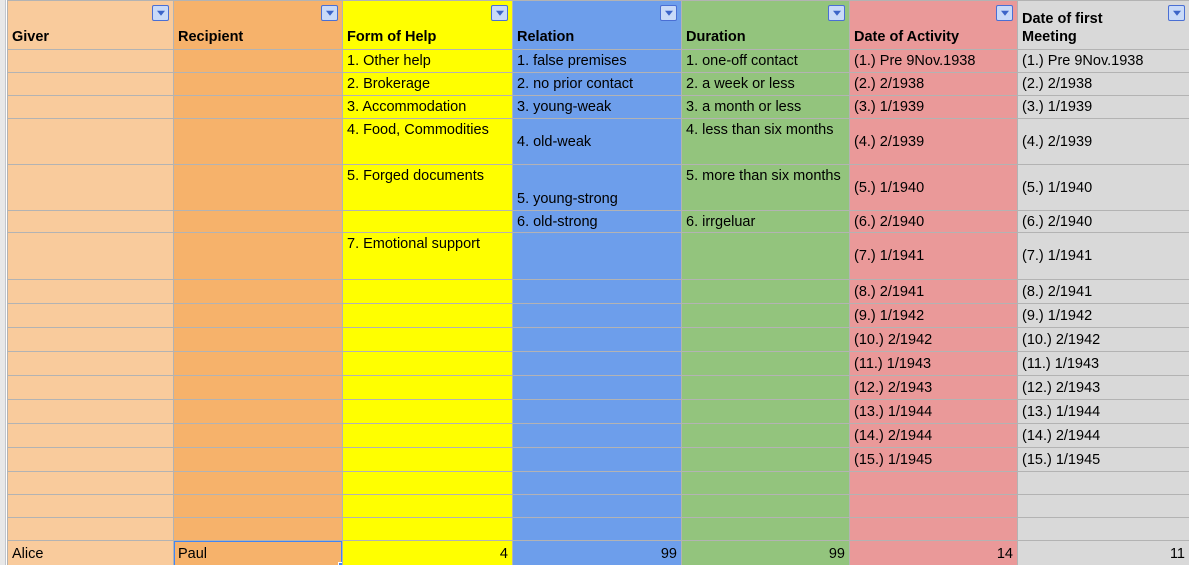 This screenshot has height=565, width=1189. What do you see at coordinates (1103, 84) in the screenshot?
I see `cell-meeting: (2.) 2/1938` at bounding box center [1103, 84].